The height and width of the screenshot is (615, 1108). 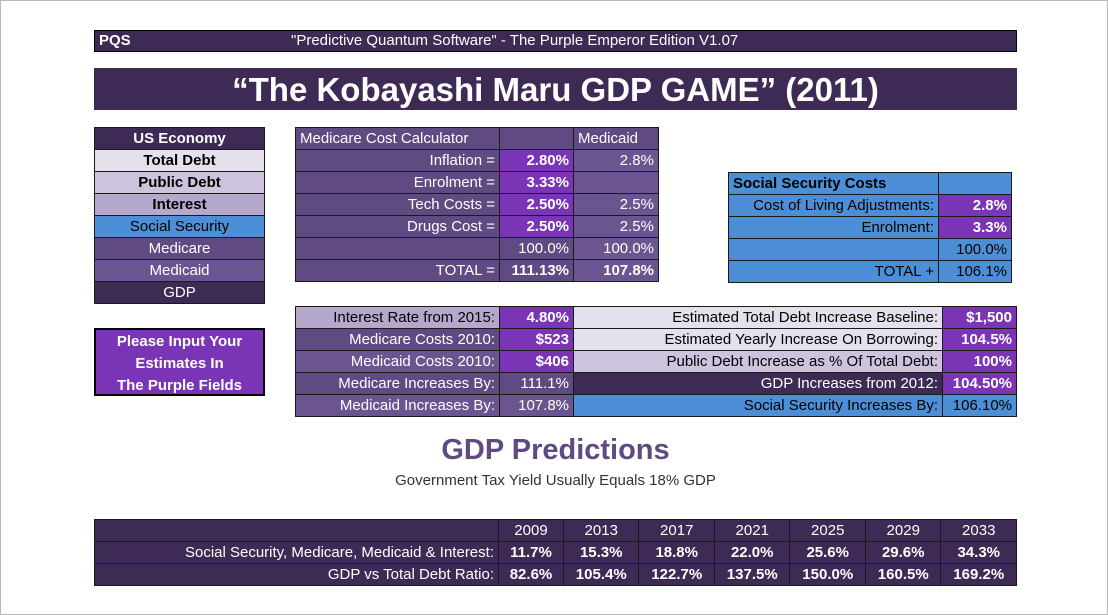 I want to click on interest-rate-label: Interest Rate from 2015:, so click(x=397, y=317).